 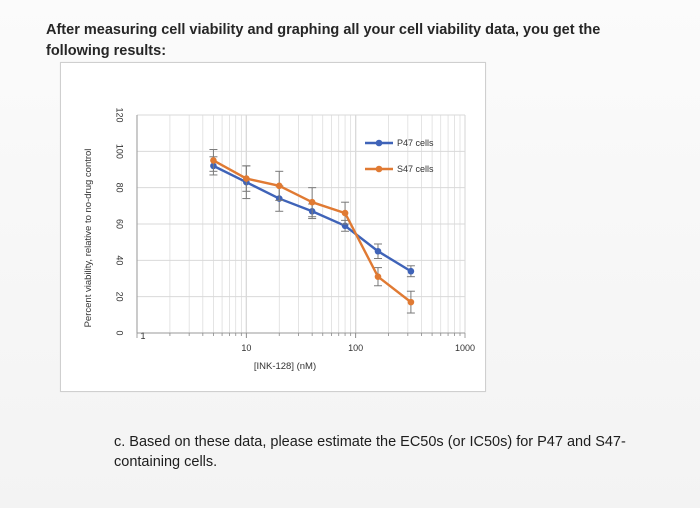 What do you see at coordinates (355, 348) in the screenshot?
I see `x-tick-label-2: 100` at bounding box center [355, 348].